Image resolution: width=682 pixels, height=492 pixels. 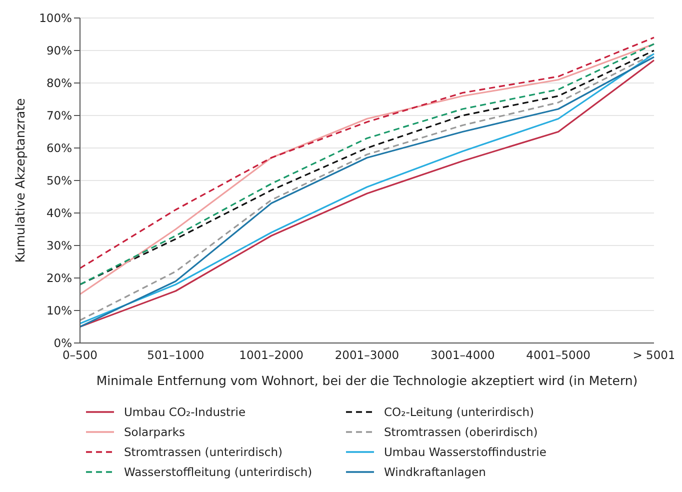 What do you see at coordinates (59, 51) in the screenshot?
I see `y-tick-label: 90%` at bounding box center [59, 51].